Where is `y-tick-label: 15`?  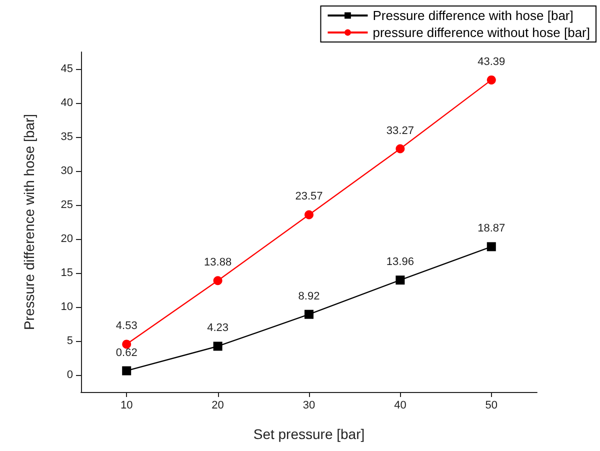
y-tick-label: 15 is located at coordinates (66, 273).